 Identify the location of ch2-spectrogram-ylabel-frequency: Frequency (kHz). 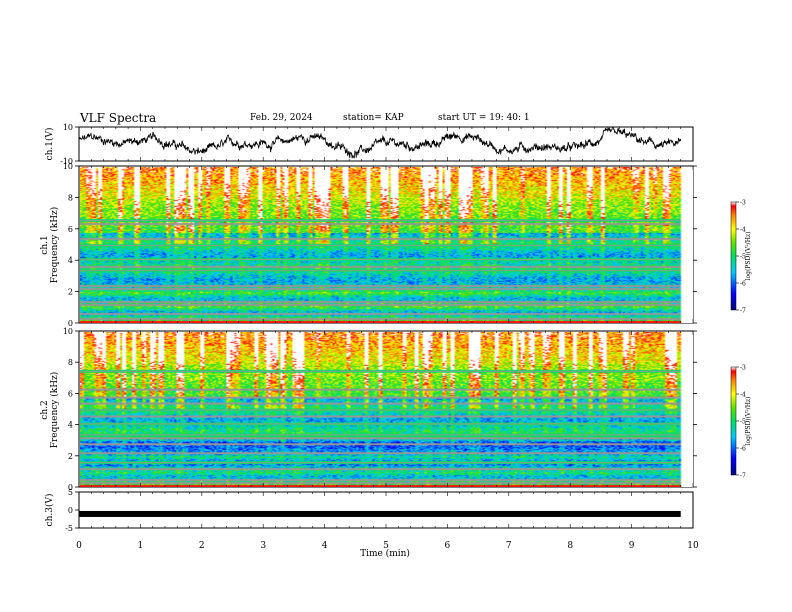
(54, 410).